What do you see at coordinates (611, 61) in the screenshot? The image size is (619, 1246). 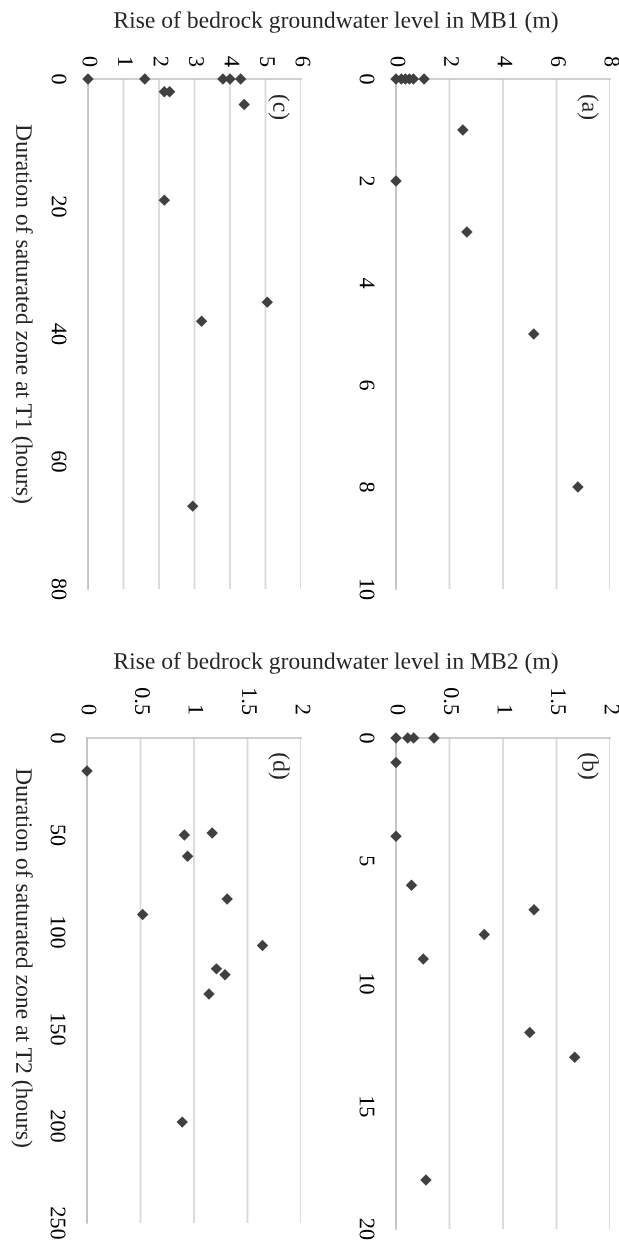 I see `x-tick-label: 8` at bounding box center [611, 61].